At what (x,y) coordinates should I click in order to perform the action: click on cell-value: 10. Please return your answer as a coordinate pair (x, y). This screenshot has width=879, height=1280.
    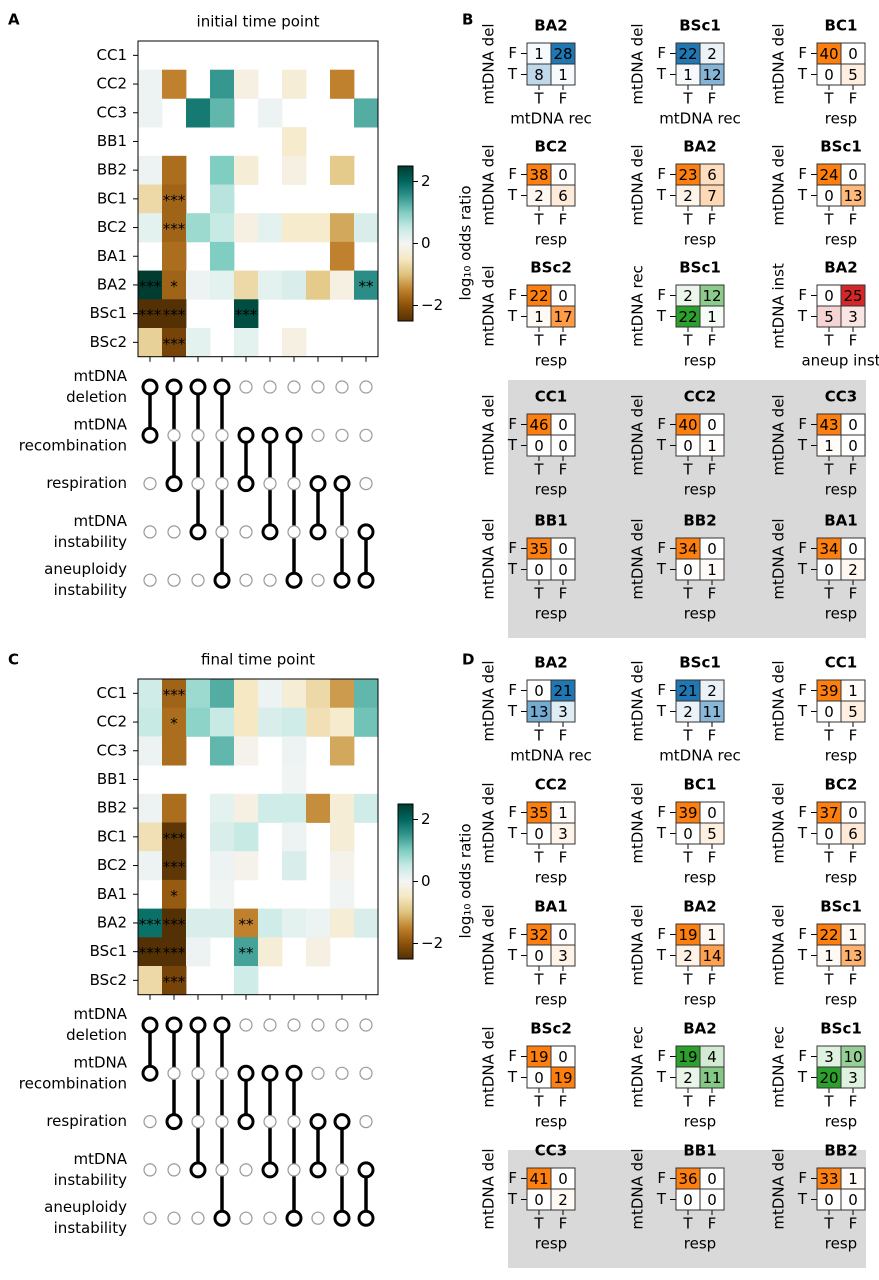
    Looking at the image, I should click on (852, 1057).